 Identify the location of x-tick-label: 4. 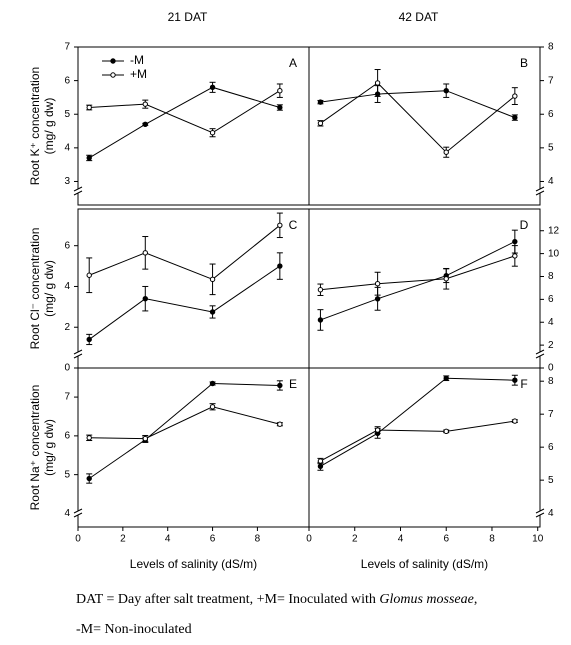
(168, 539).